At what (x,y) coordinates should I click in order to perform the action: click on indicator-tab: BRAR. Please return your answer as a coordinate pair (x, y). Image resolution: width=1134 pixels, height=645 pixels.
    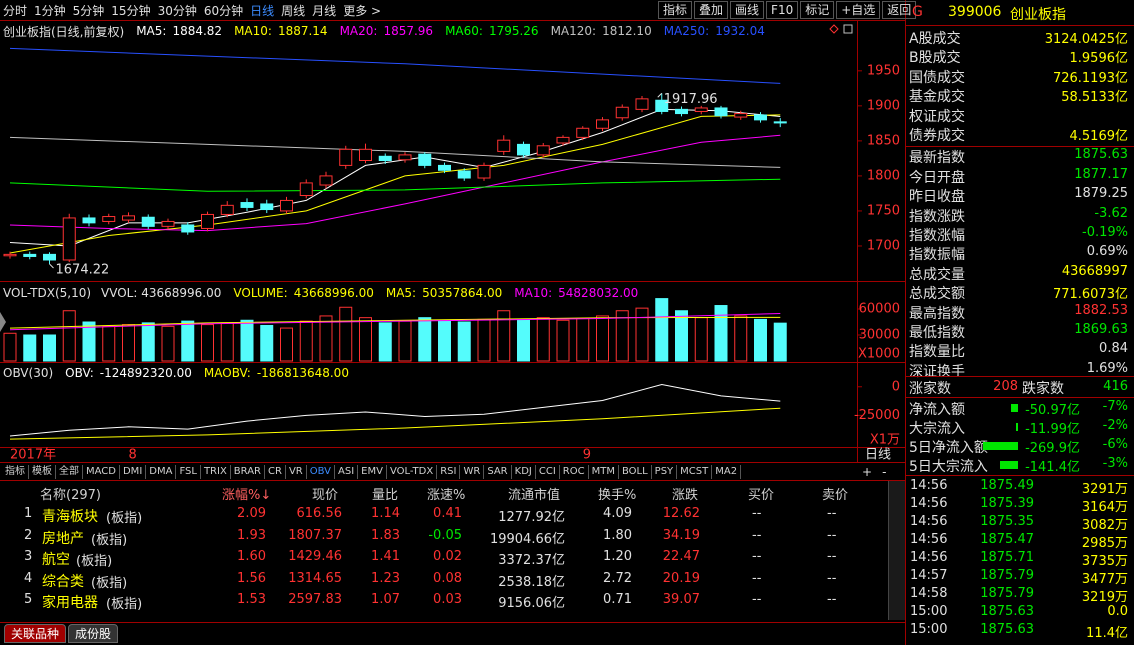
    Looking at the image, I should click on (248, 471).